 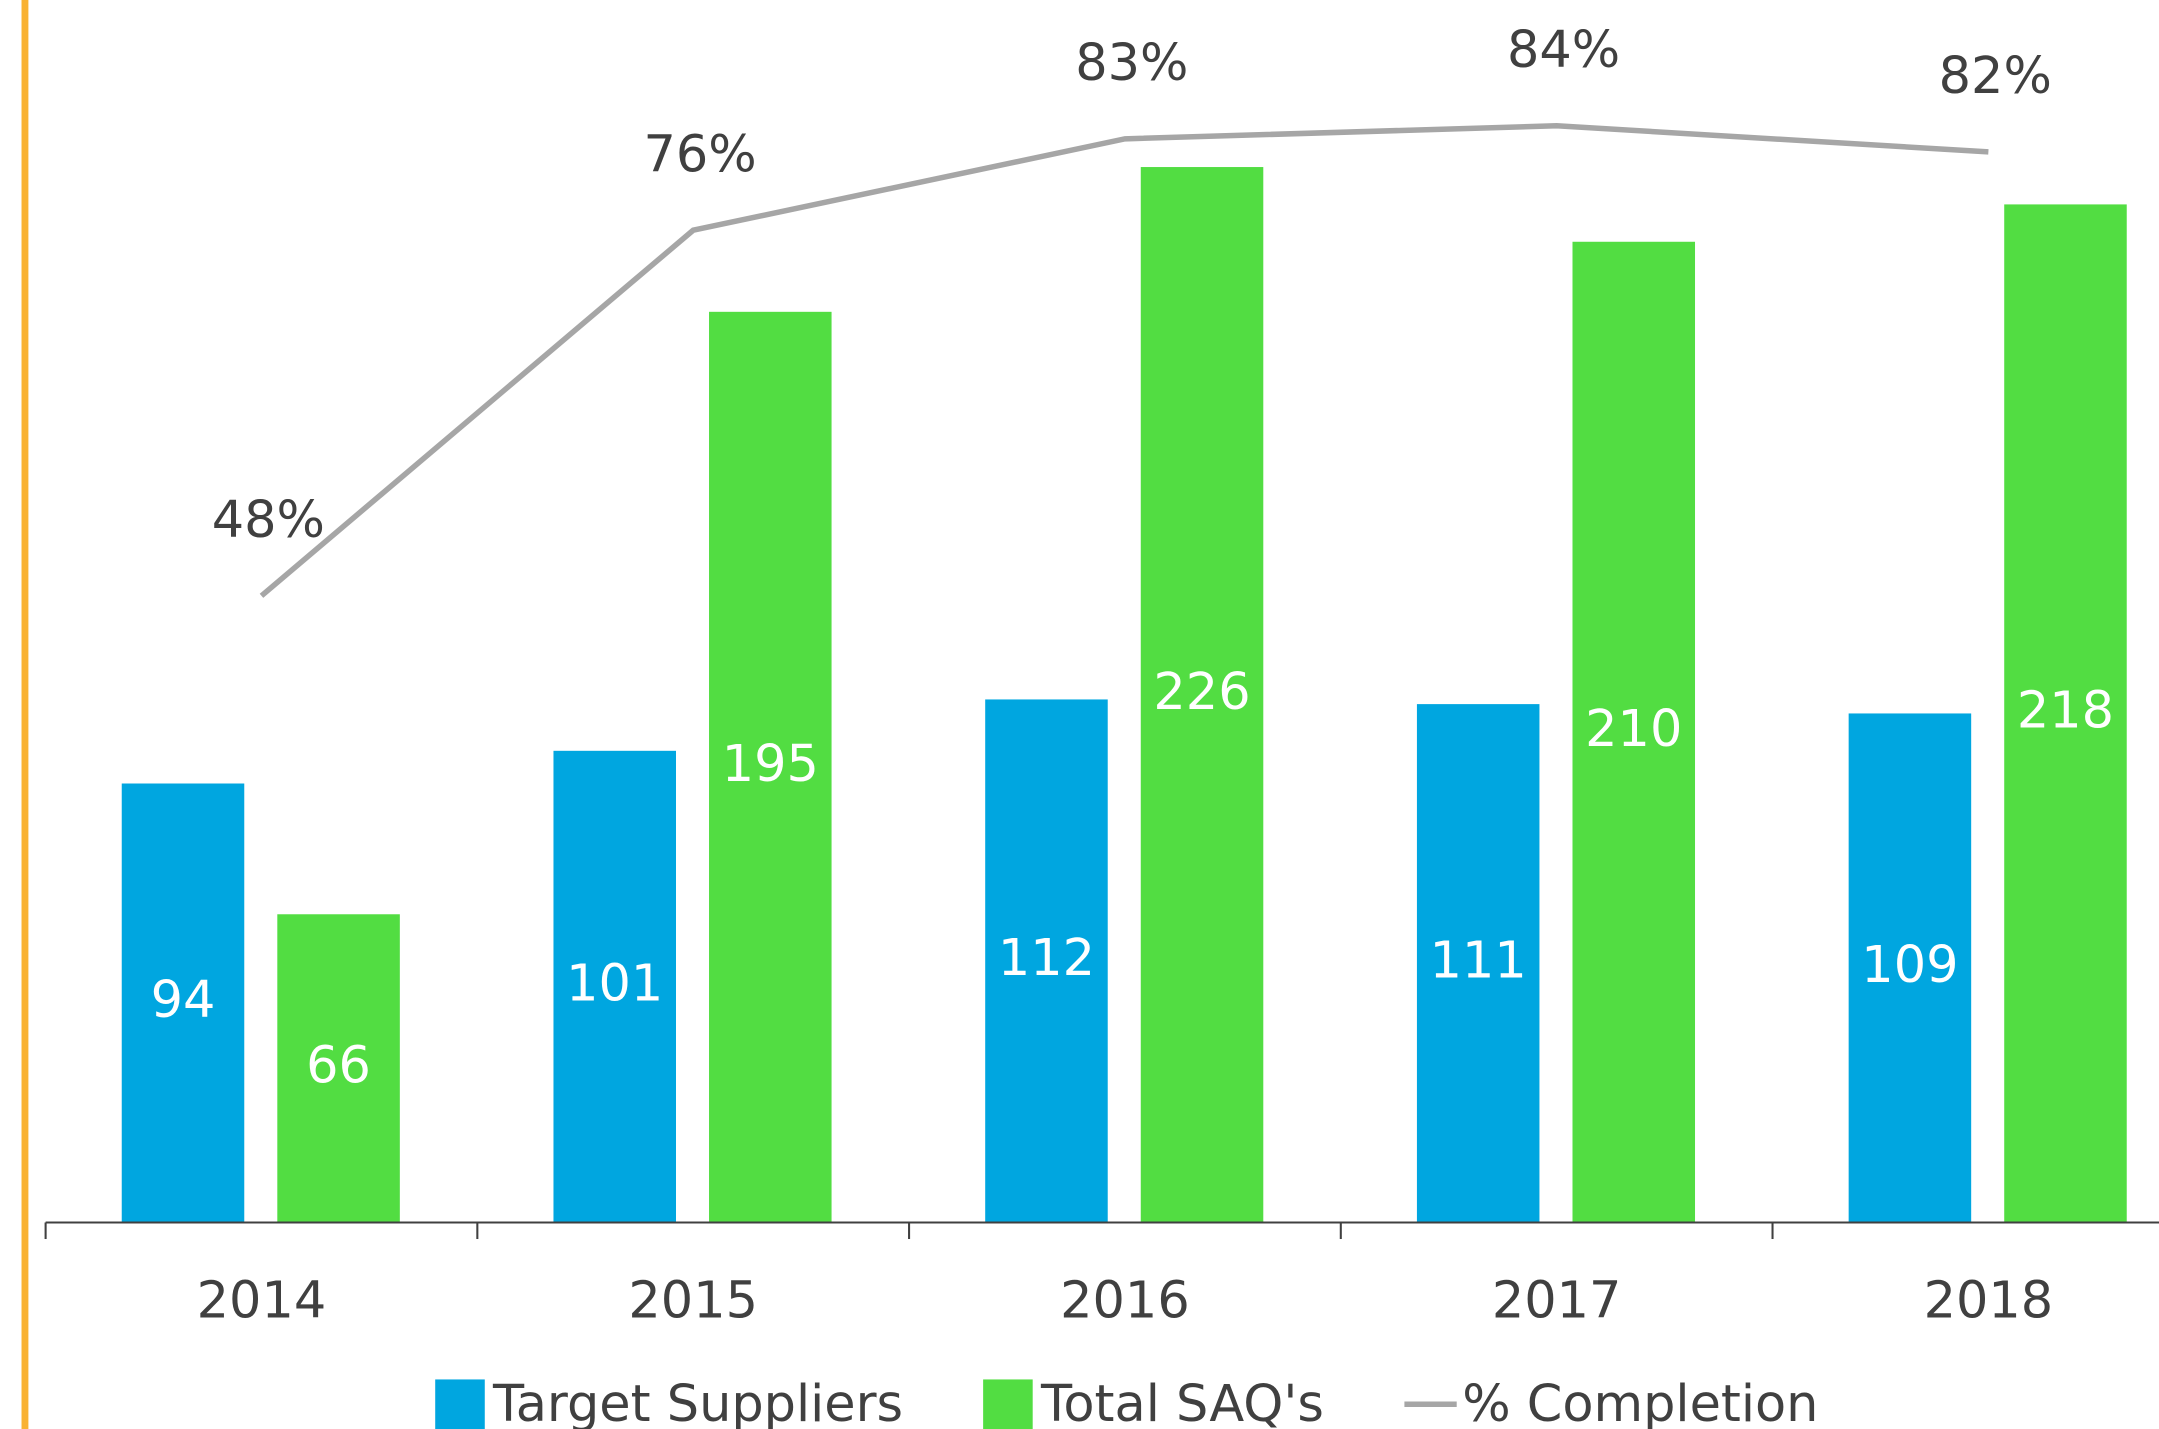 I want to click on x-tick-label: 2018, so click(x=1989, y=1301).